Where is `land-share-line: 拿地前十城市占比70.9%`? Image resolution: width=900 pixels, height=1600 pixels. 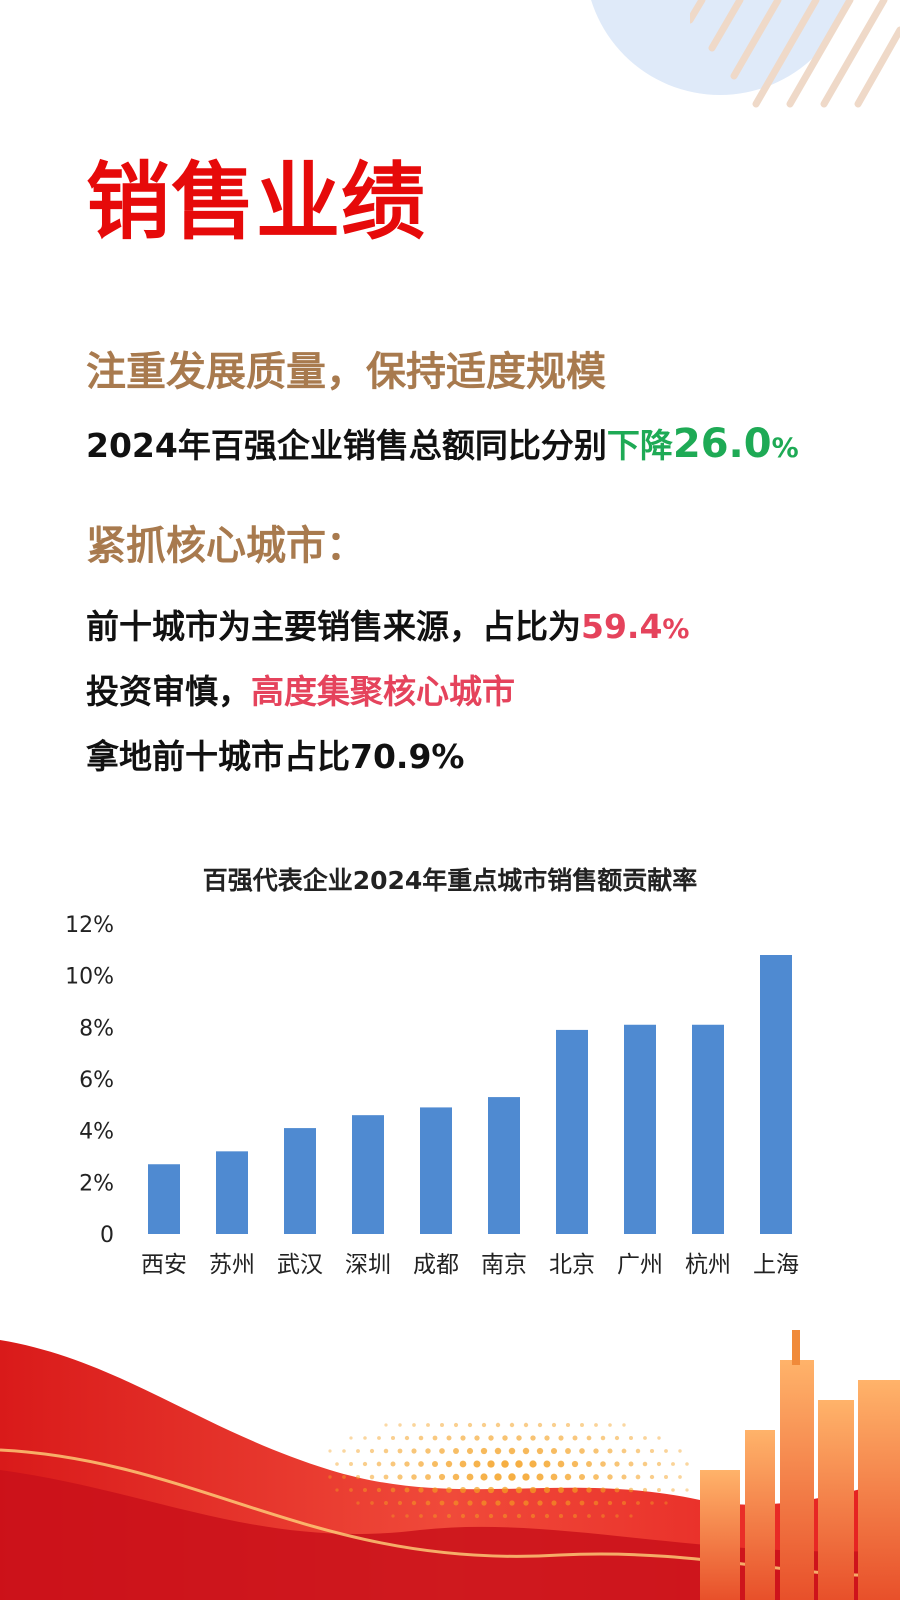
land-share-line: 拿地前十城市占比70.9% is located at coordinates (275, 756).